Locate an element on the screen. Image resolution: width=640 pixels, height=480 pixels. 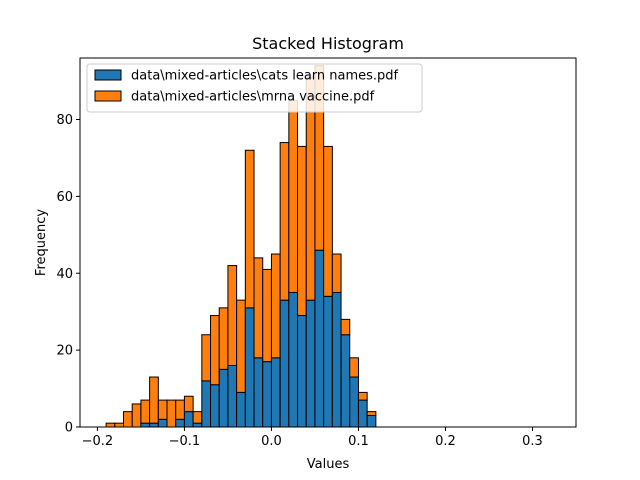
legend-label: data\mixed-articles\cats learn names.pdf is located at coordinates (265, 76).